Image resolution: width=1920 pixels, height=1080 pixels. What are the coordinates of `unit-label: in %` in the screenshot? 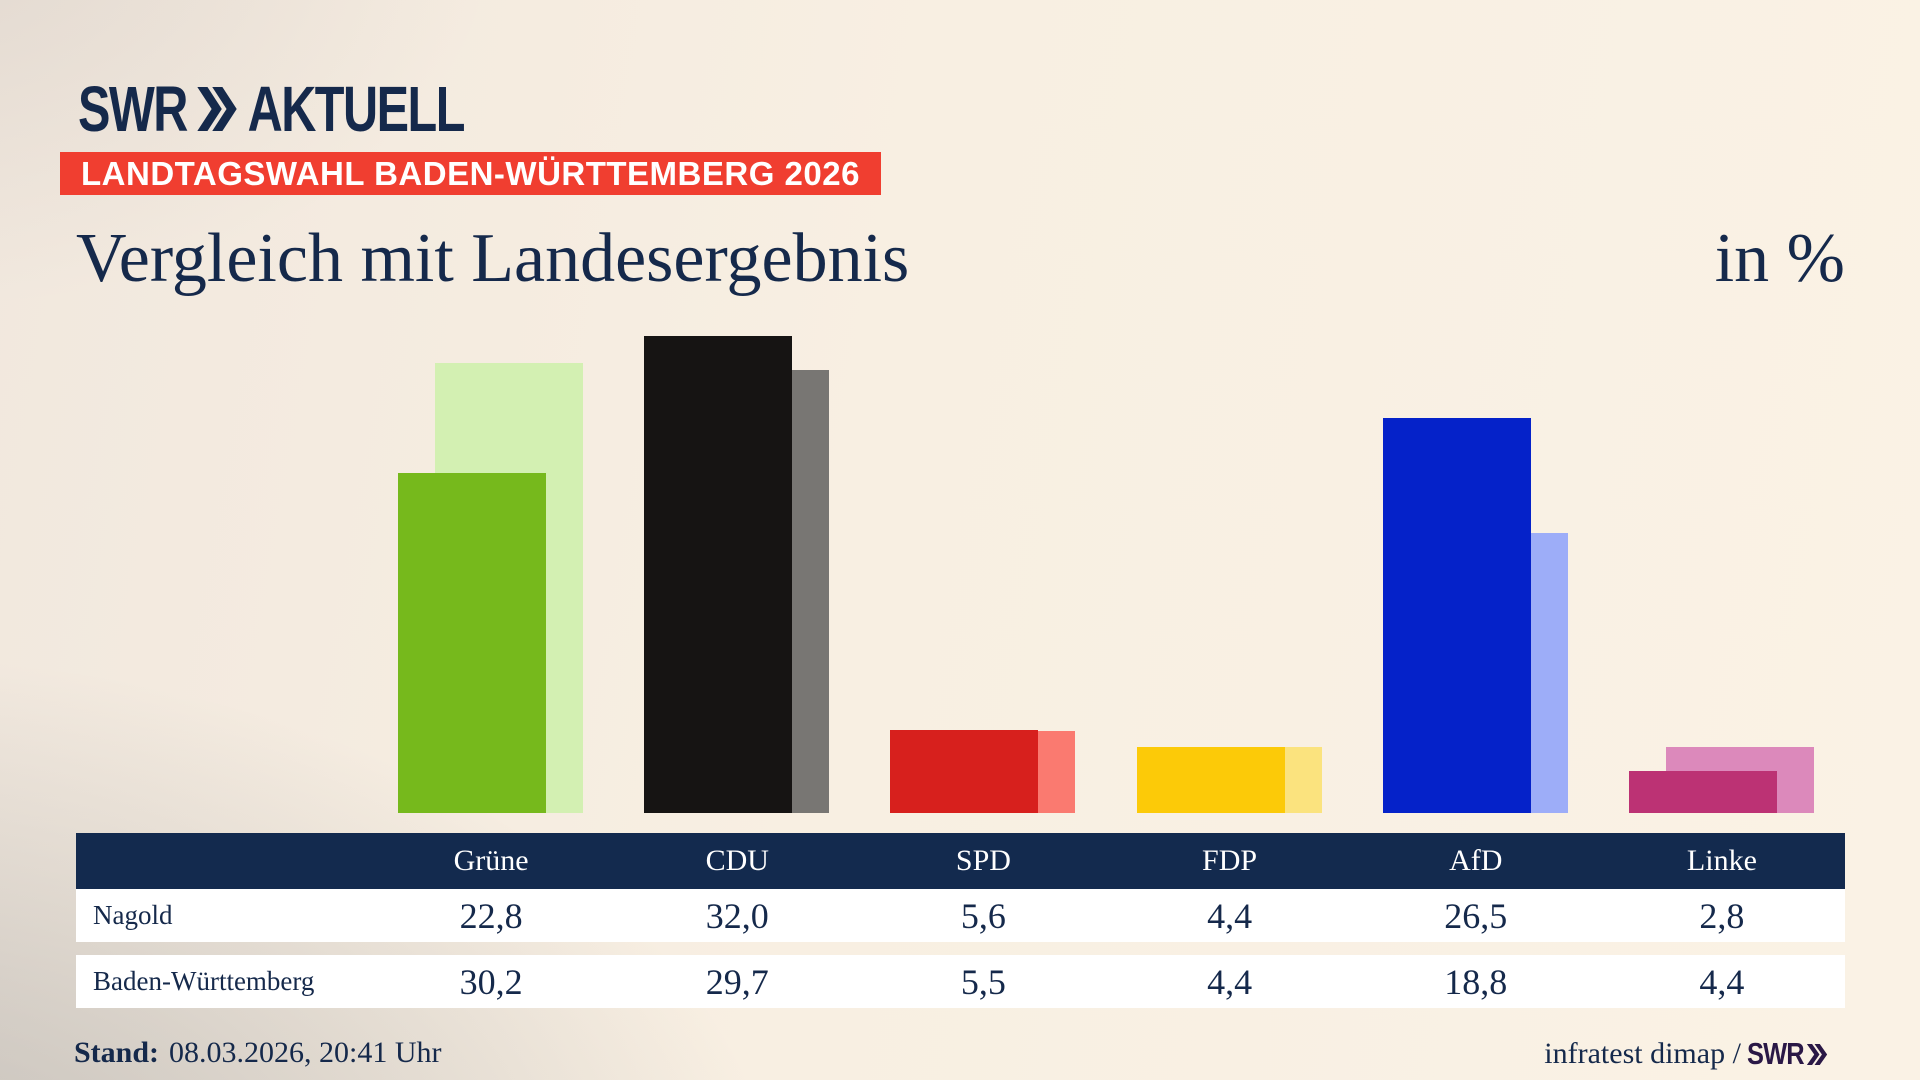 It's located at (1779, 258).